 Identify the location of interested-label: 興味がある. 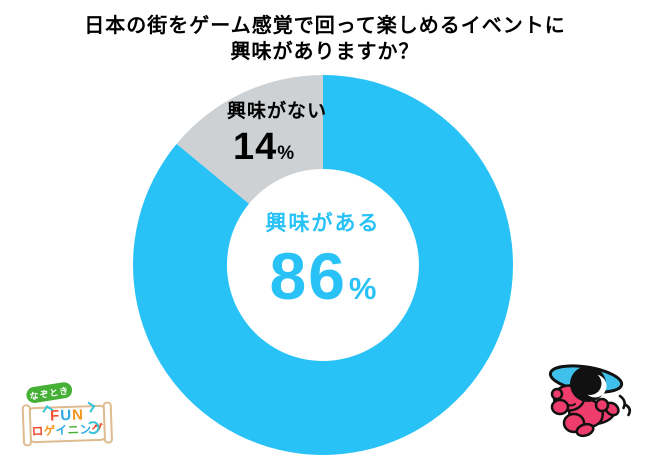
(323, 223).